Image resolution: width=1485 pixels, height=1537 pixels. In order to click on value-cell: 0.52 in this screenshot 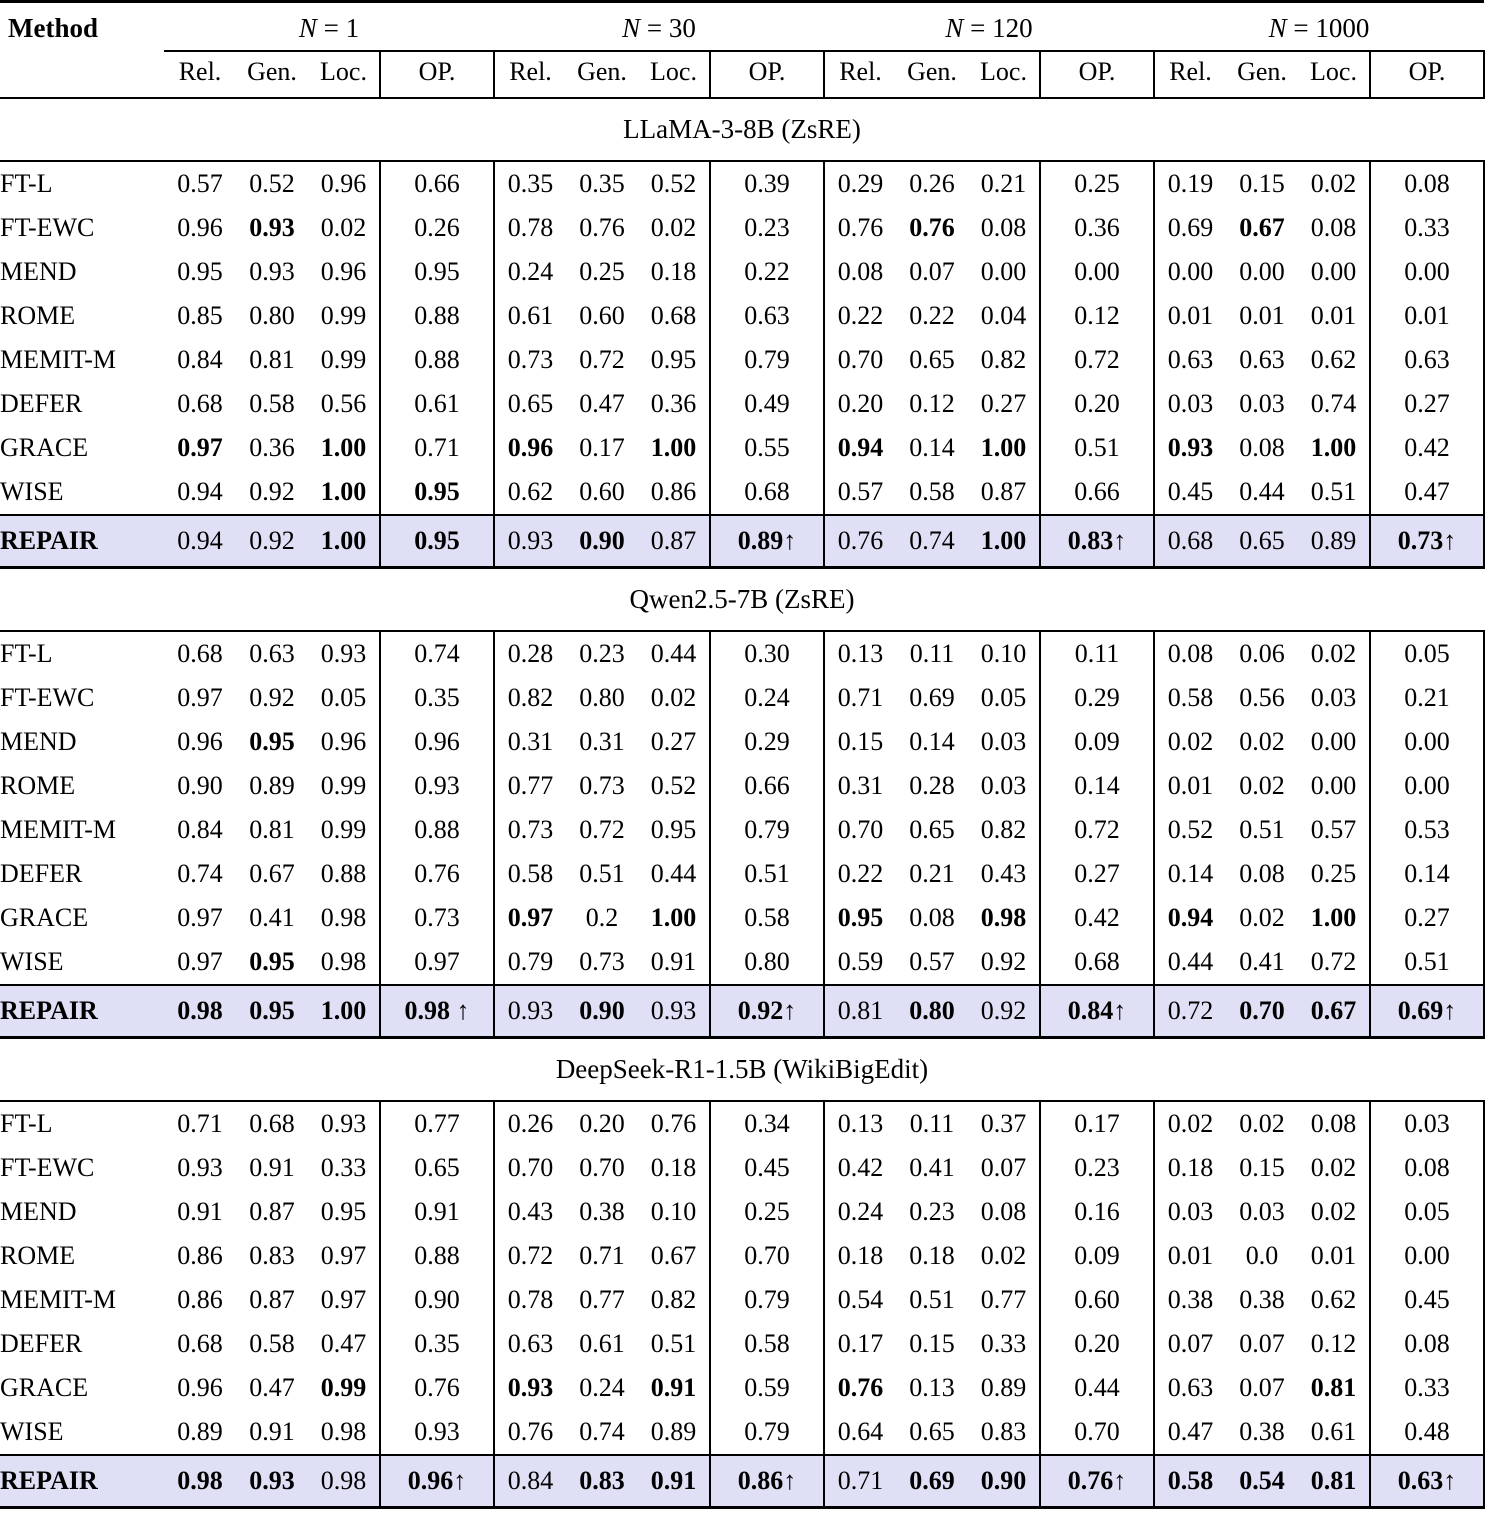, I will do `click(272, 183)`.